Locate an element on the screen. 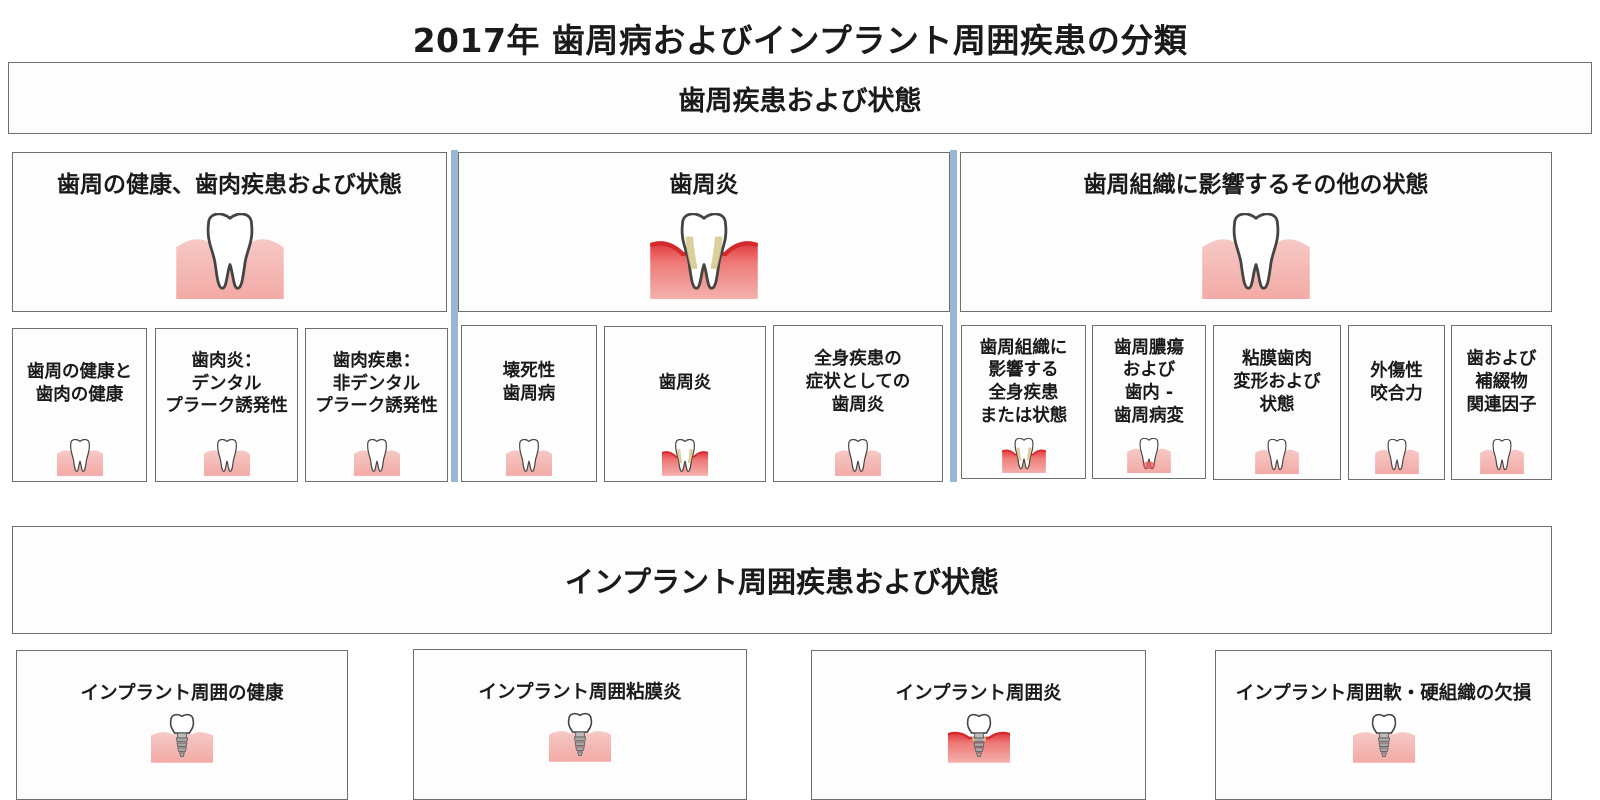 The width and height of the screenshot is (1600, 800). implant-subitem-box: インプラント周囲粘膜炎 is located at coordinates (580, 724).